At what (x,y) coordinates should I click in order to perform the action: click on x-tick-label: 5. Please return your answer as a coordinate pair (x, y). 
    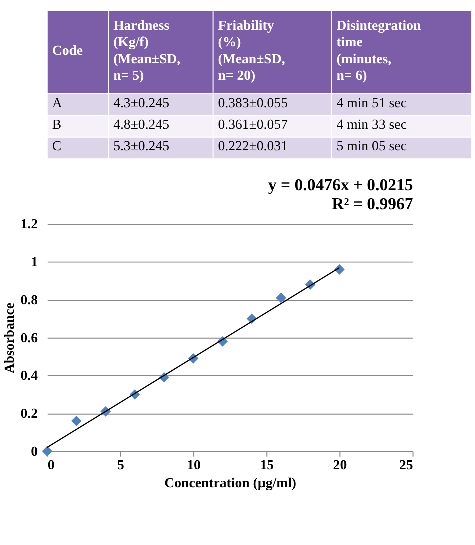
    Looking at the image, I should click on (121, 465).